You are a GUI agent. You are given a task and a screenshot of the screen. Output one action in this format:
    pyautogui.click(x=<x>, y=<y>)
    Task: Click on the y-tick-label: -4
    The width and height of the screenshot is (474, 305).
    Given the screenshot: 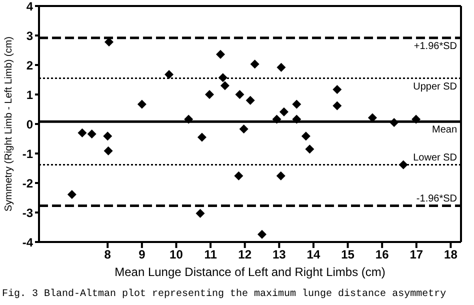 What is the action you would take?
    pyautogui.click(x=28, y=242)
    